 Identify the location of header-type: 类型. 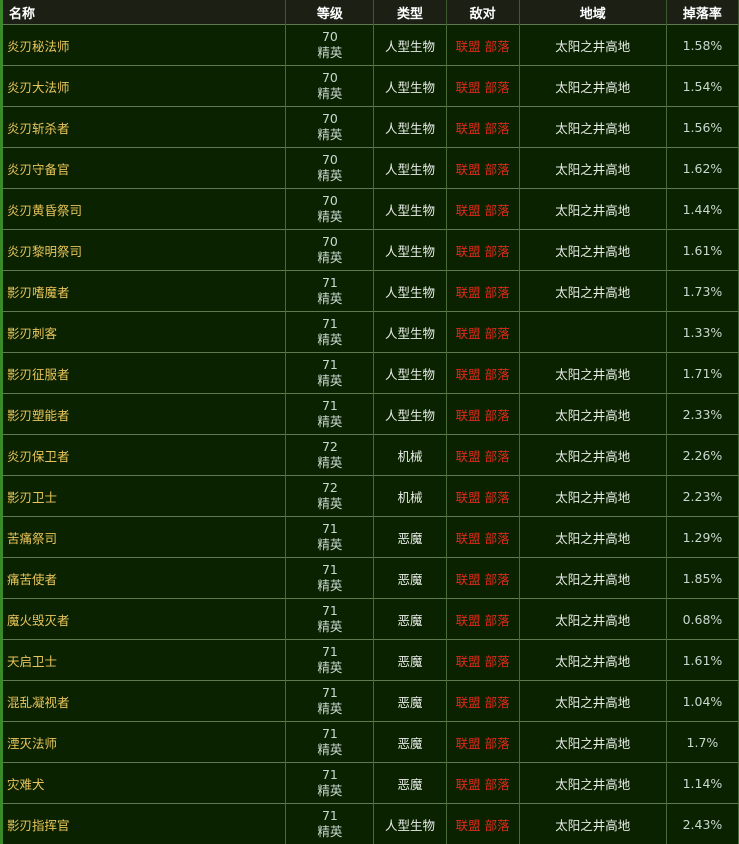
(410, 12).